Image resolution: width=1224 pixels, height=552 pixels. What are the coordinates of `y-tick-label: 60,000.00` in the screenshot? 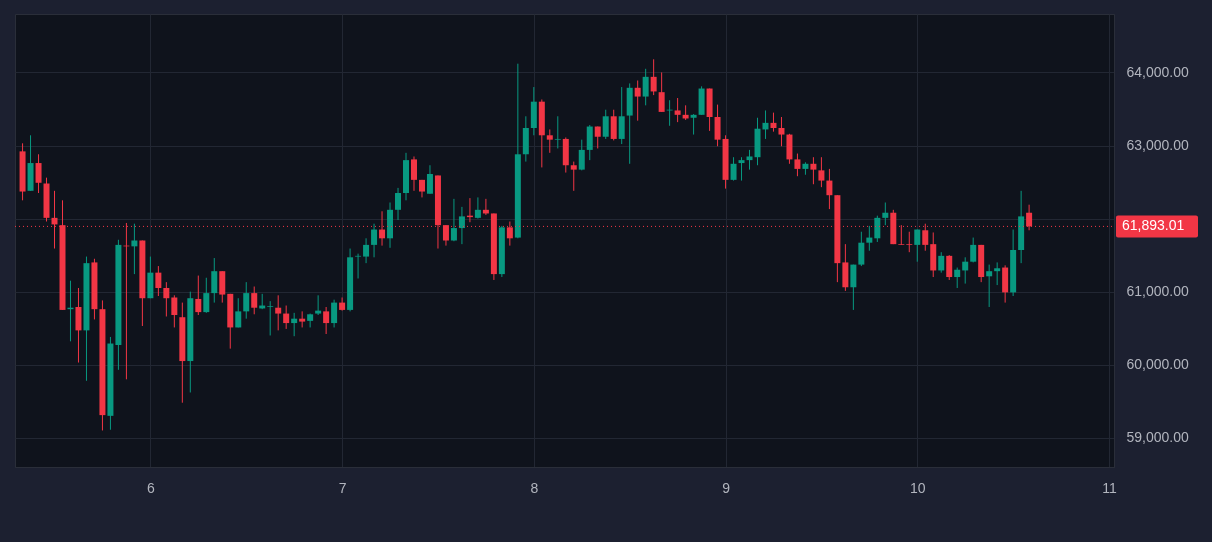 It's located at (1157, 364).